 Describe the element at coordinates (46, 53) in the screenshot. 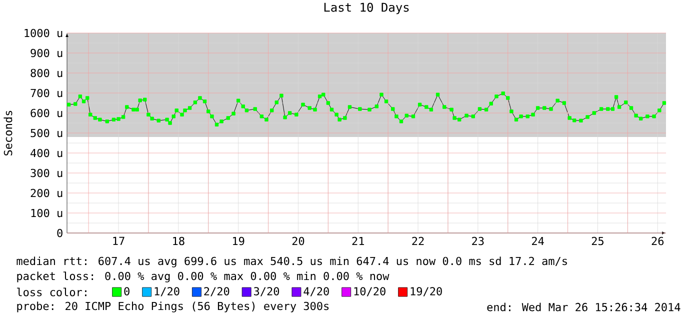

I see `y-tick-label: 900 u` at that location.